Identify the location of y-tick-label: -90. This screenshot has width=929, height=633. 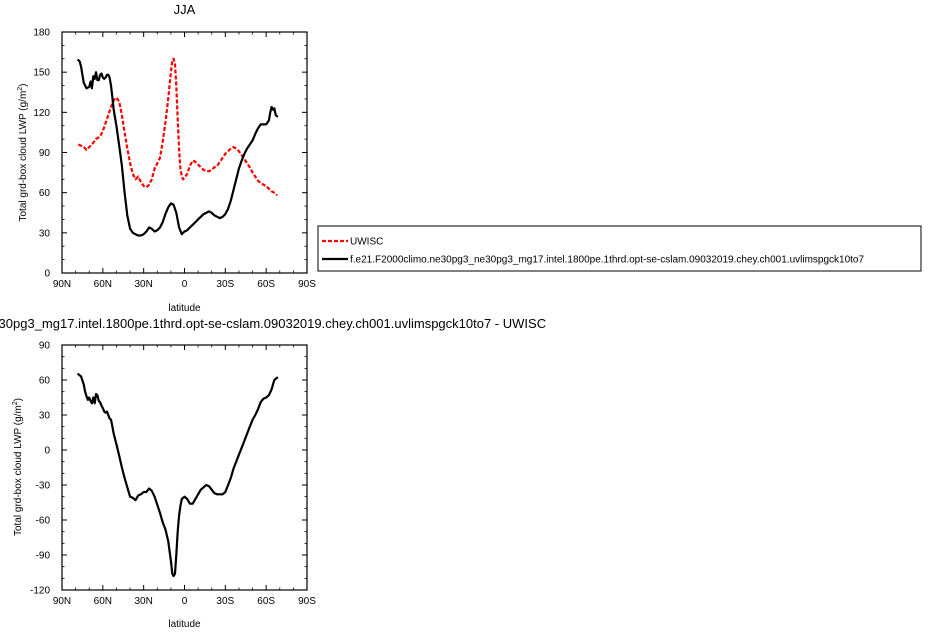
(43, 556).